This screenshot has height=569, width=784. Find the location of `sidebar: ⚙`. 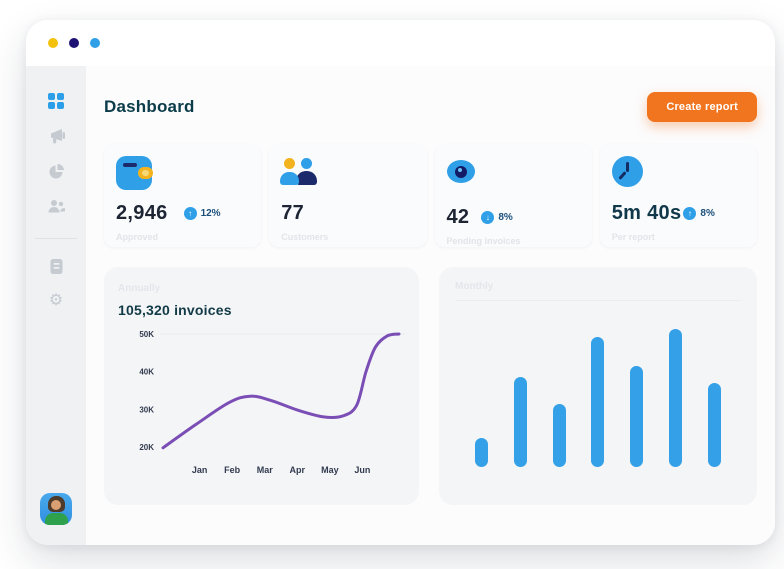

sidebar: ⚙ is located at coordinates (56, 305).